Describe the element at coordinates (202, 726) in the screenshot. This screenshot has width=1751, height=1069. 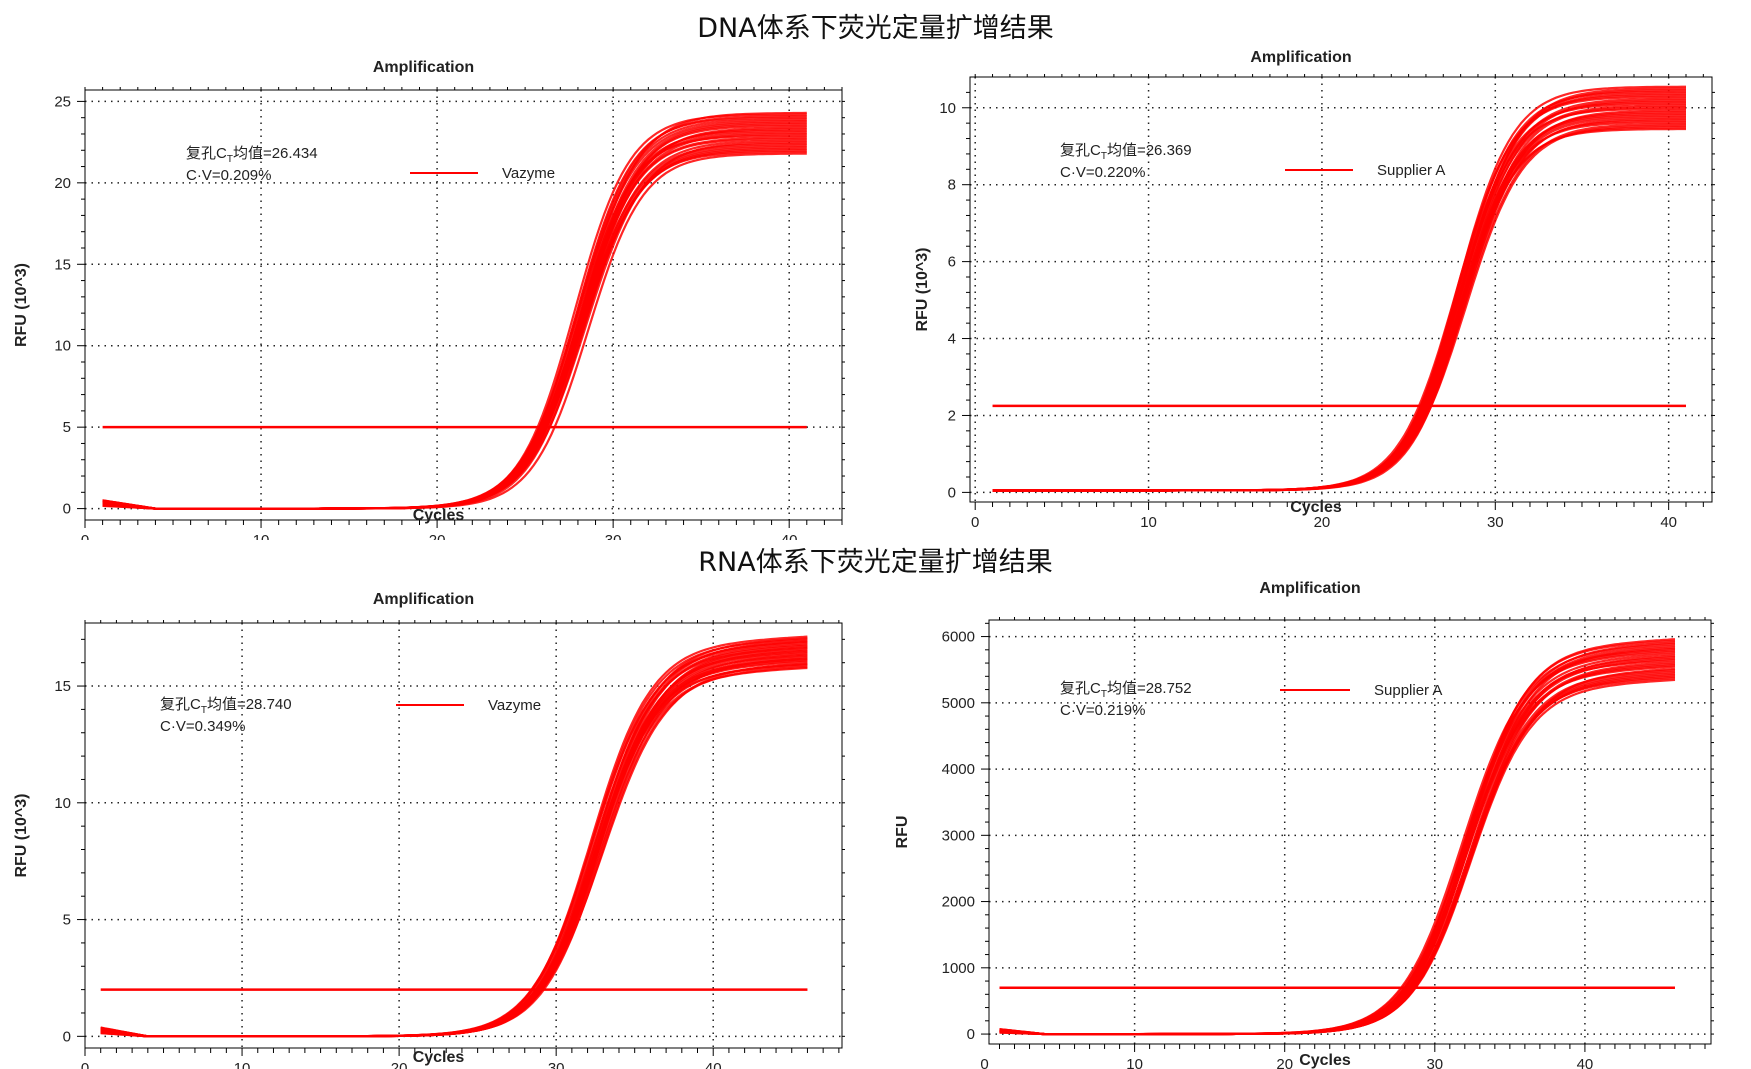
I see `cv-annotation: C·V=0.349%` at that location.